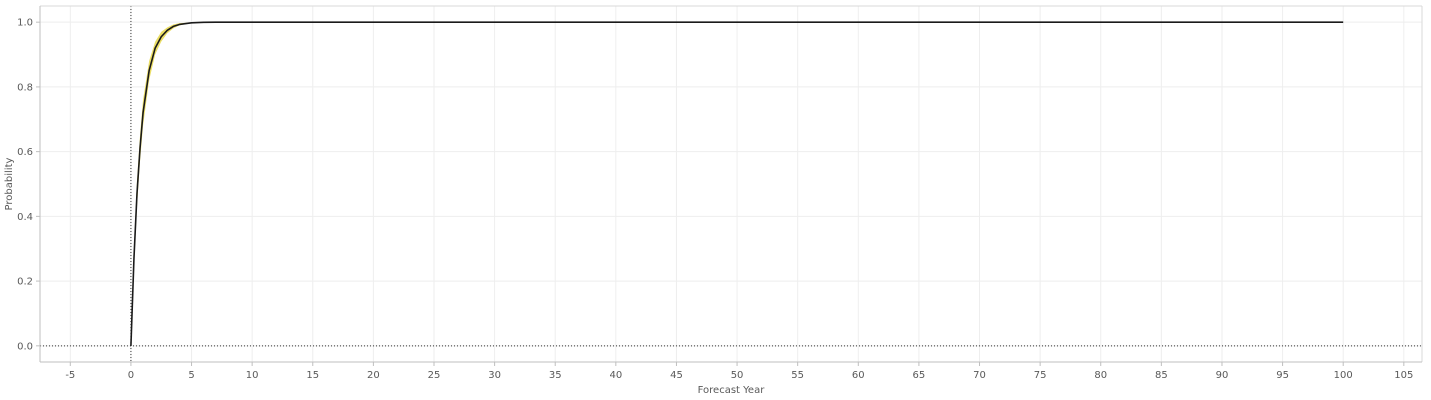 The height and width of the screenshot is (400, 1431). I want to click on x-tick-label: 65, so click(919, 375).